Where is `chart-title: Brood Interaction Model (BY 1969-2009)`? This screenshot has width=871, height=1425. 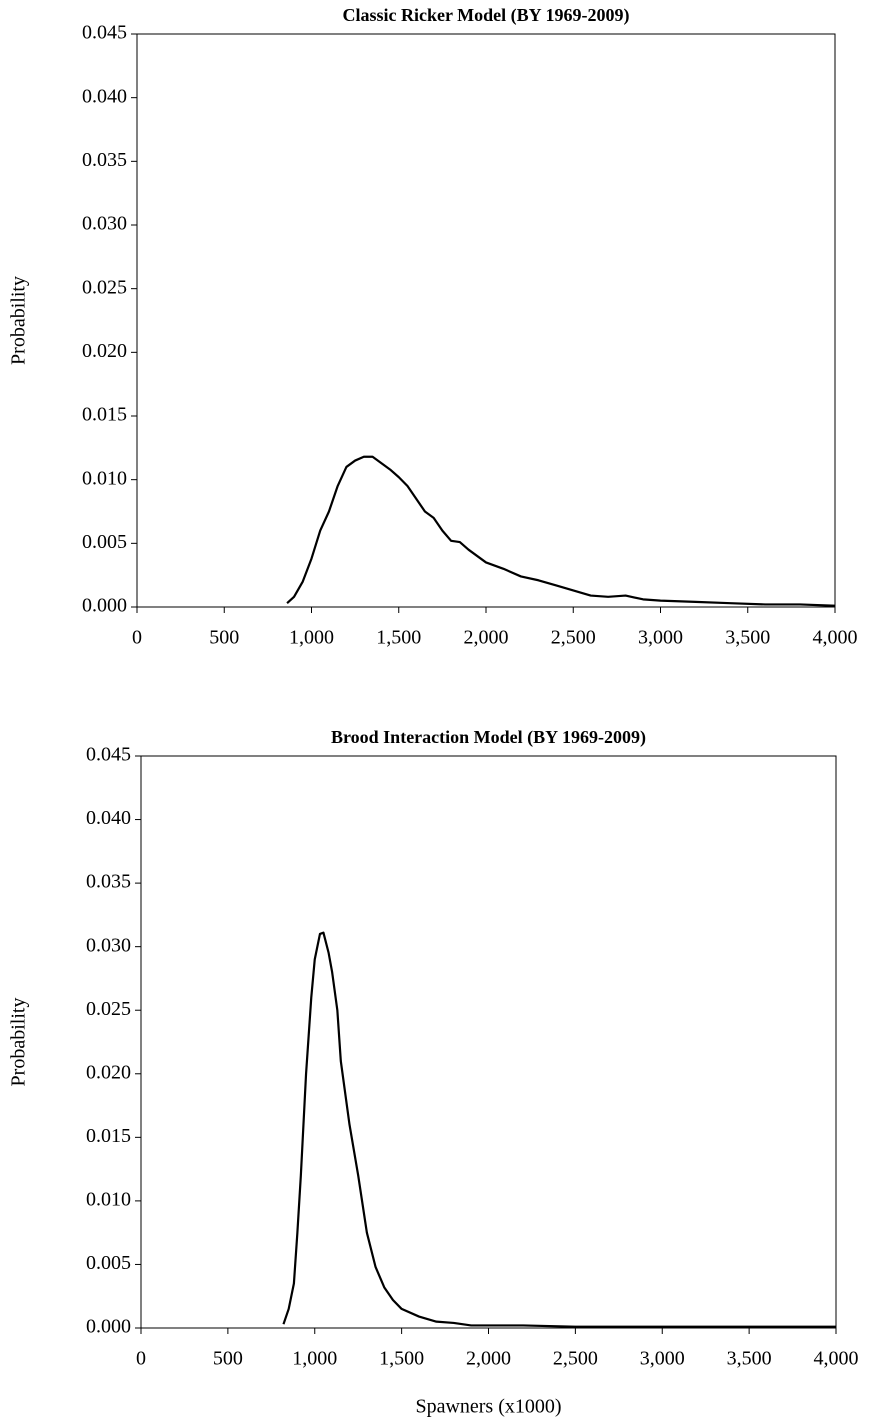 chart-title: Brood Interaction Model (BY 1969-2009) is located at coordinates (488, 737).